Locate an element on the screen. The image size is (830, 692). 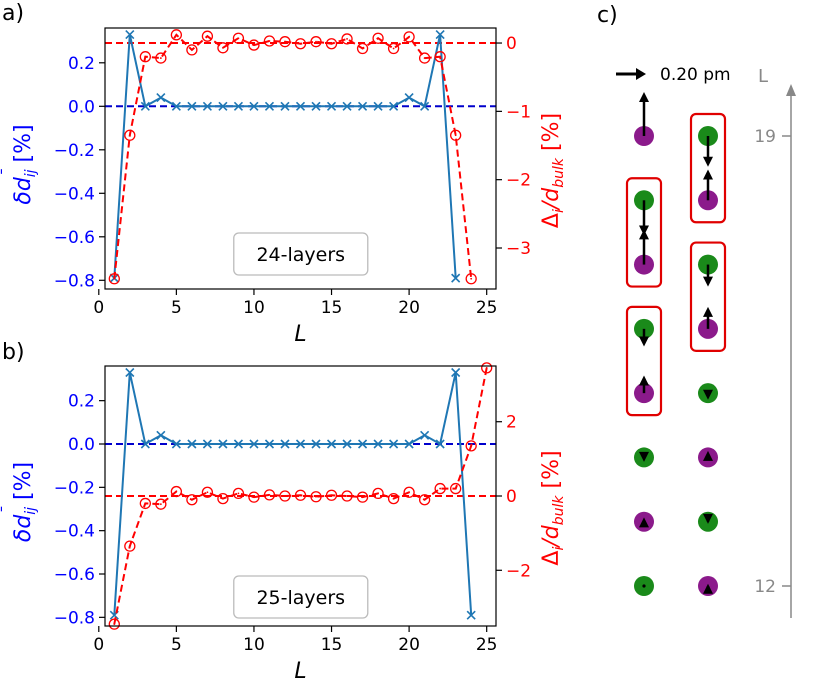
panel-b-left-tick-label: −0.8 is located at coordinates (74, 618).